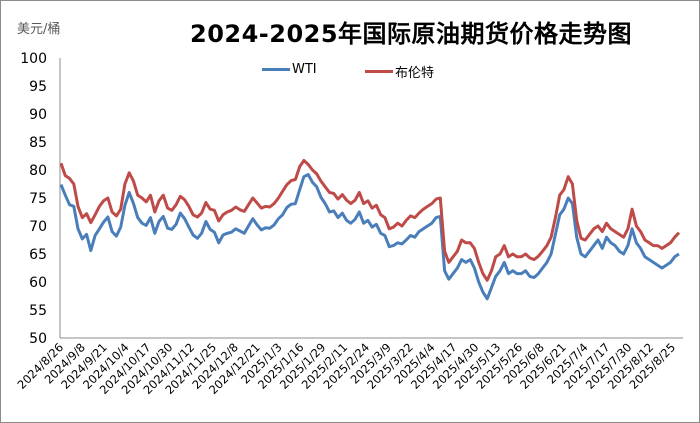  I want to click on y-axis-unit-label: 美元/桶, so click(39, 29).